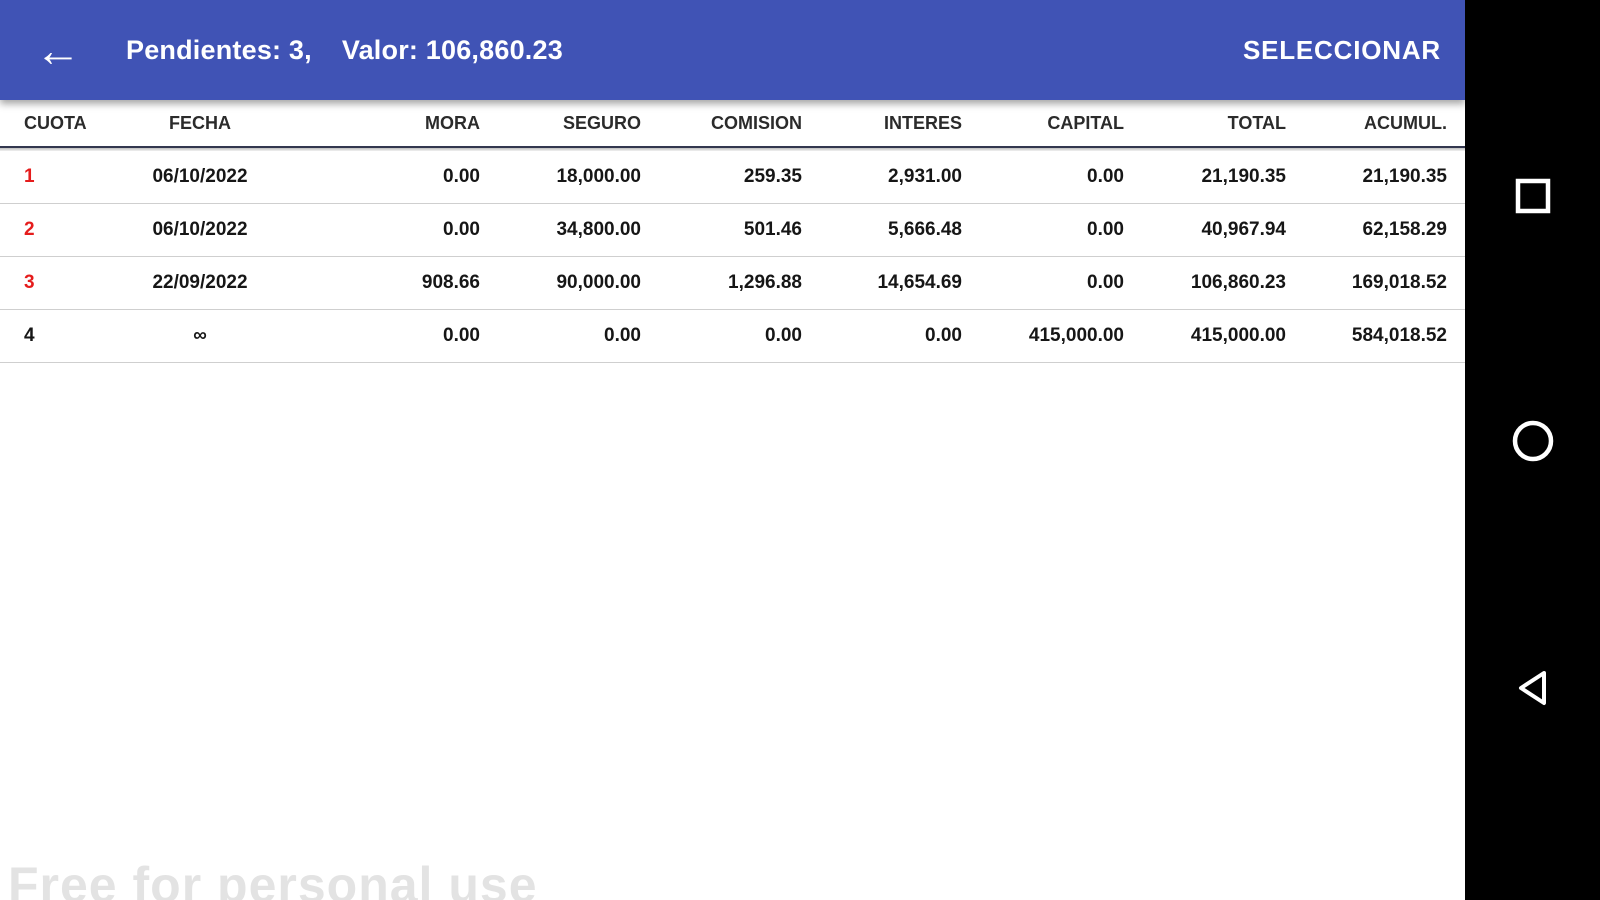 The width and height of the screenshot is (1600, 900). I want to click on square-icon, so click(1532, 196).